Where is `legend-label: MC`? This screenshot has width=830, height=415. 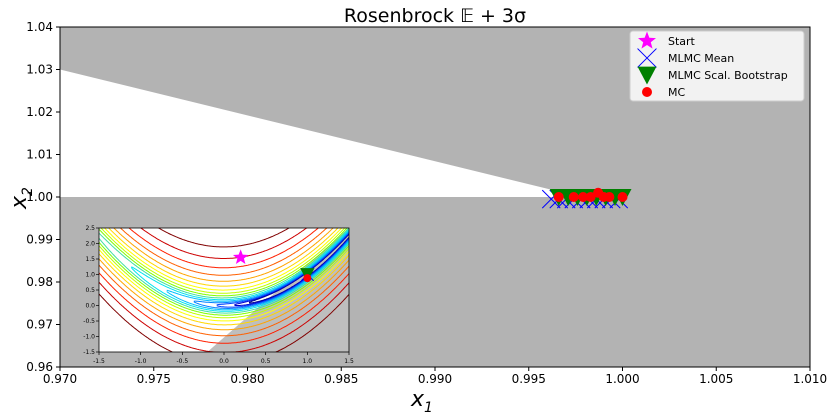 legend-label: MC is located at coordinates (676, 92).